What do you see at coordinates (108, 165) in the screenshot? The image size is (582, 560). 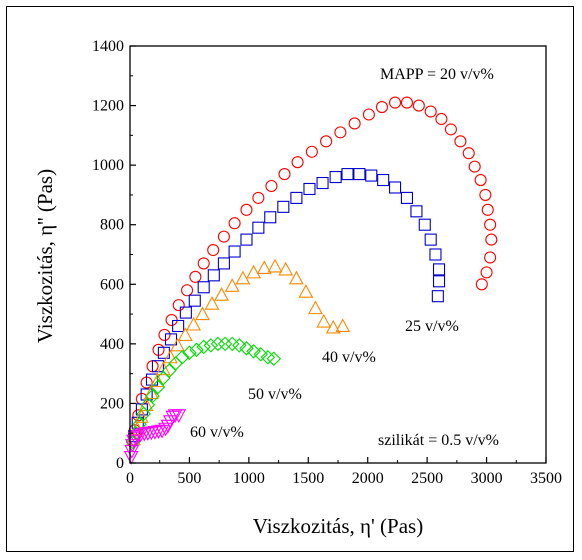 I see `y-tick-label: 1000` at bounding box center [108, 165].